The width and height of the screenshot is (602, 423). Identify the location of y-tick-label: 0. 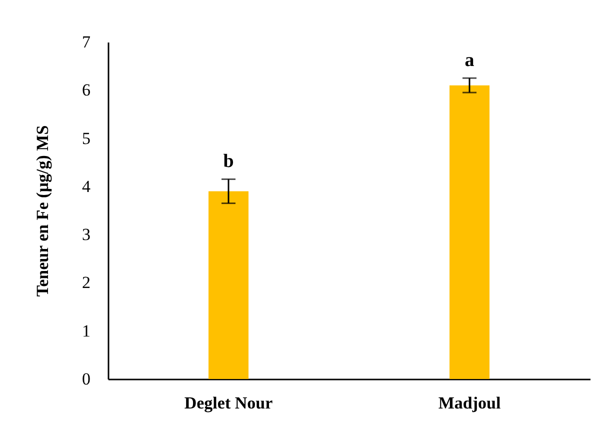
(86, 379).